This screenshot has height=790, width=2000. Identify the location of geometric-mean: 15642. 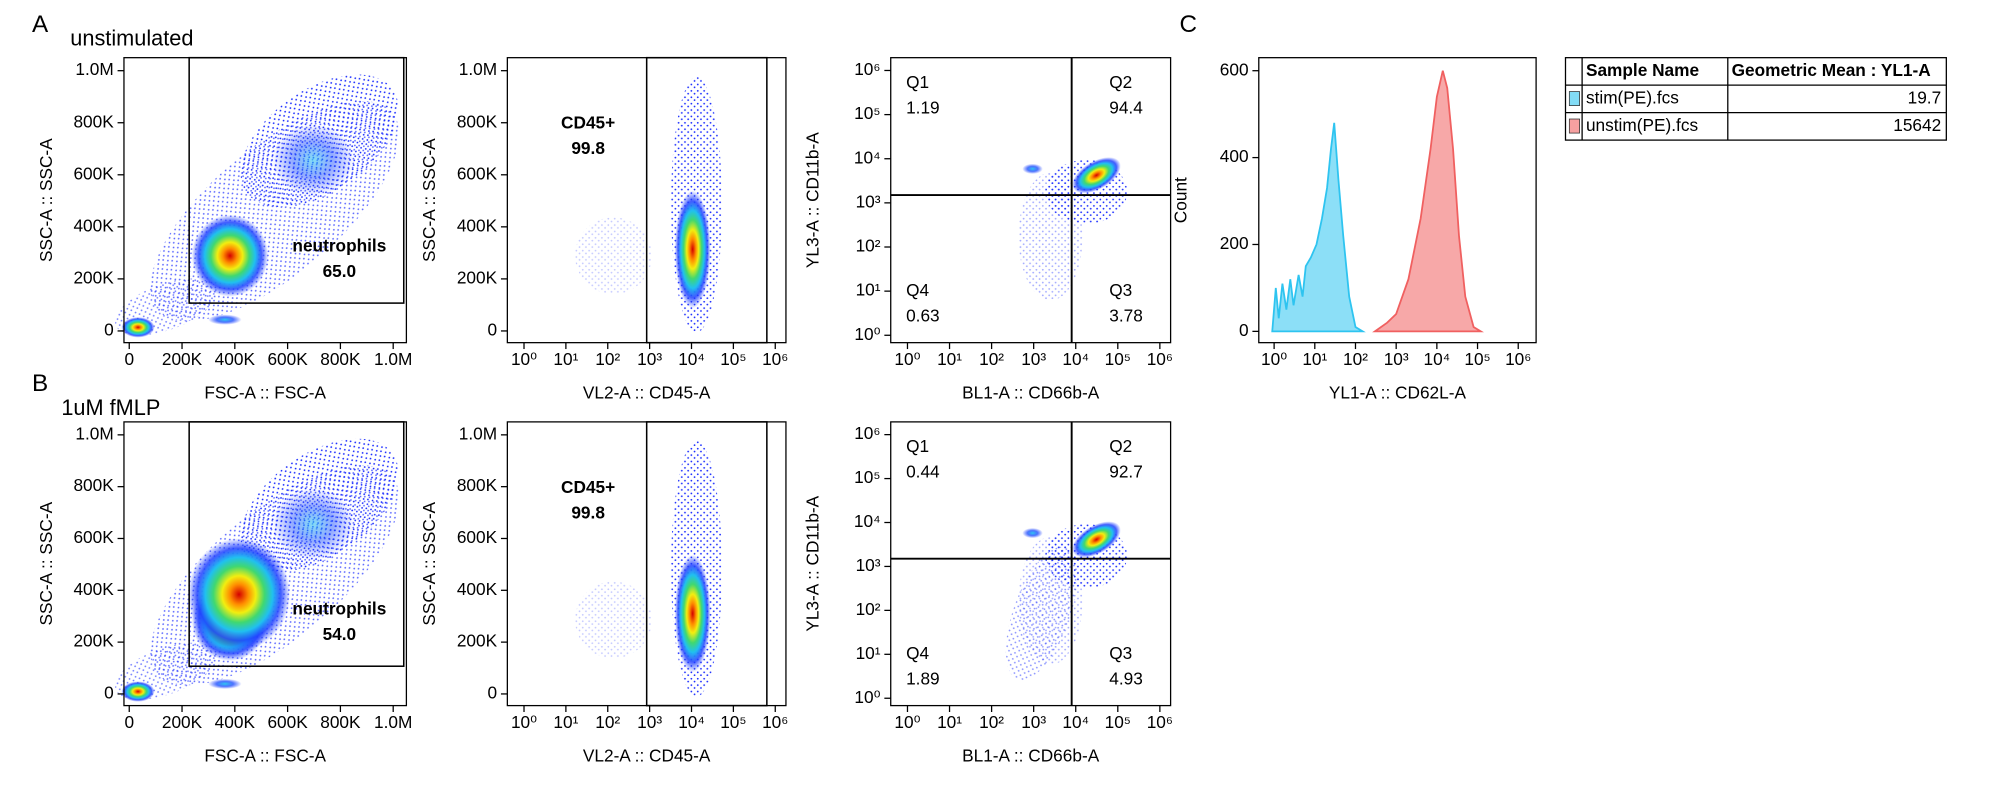
(1917, 125).